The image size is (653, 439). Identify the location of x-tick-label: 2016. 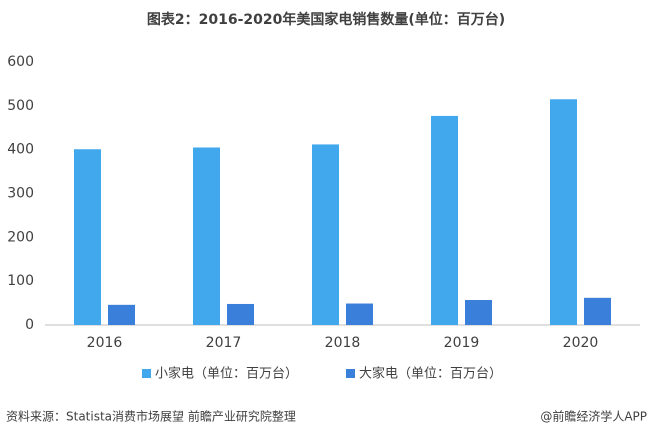
(105, 343).